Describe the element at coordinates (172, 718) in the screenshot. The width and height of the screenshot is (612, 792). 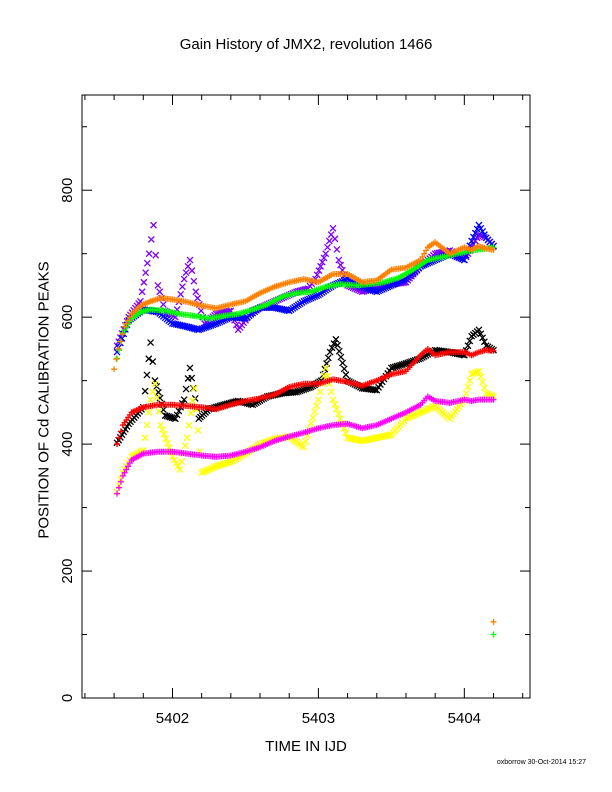
I see `x-tick-label: 5402` at that location.